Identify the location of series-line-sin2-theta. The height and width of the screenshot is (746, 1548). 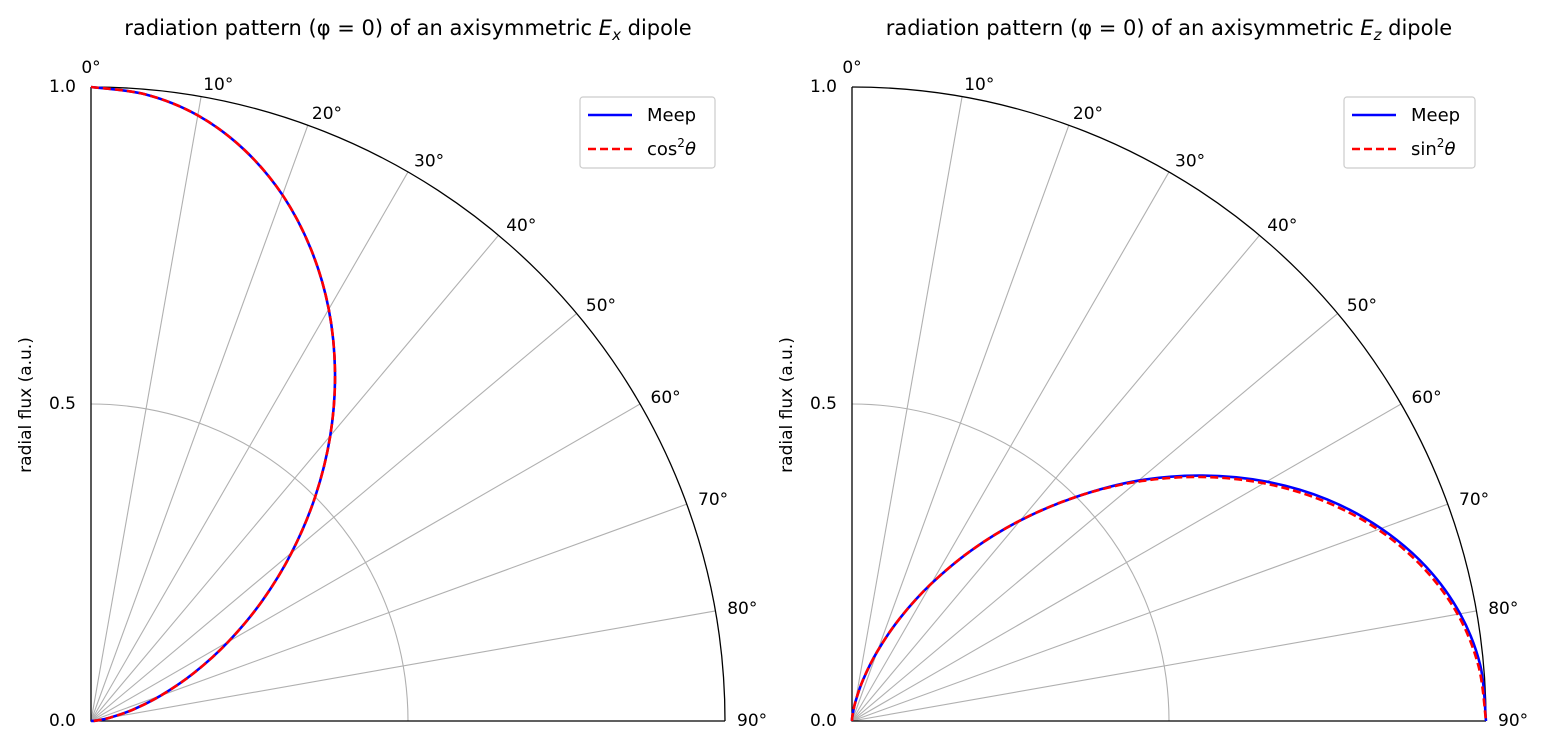
(1169, 598).